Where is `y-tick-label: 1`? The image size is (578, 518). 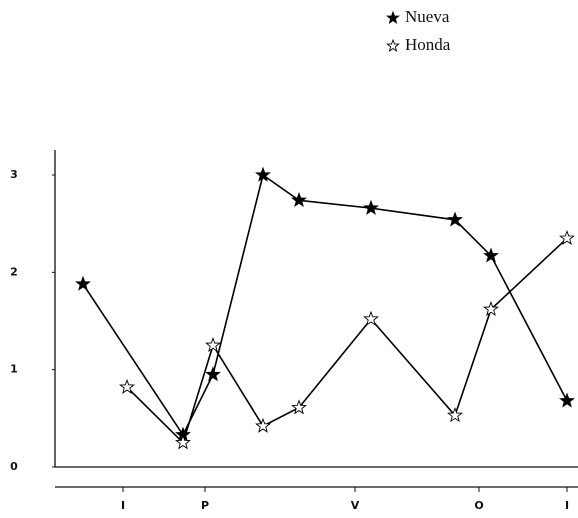
y-tick-label: 1 is located at coordinates (14, 369).